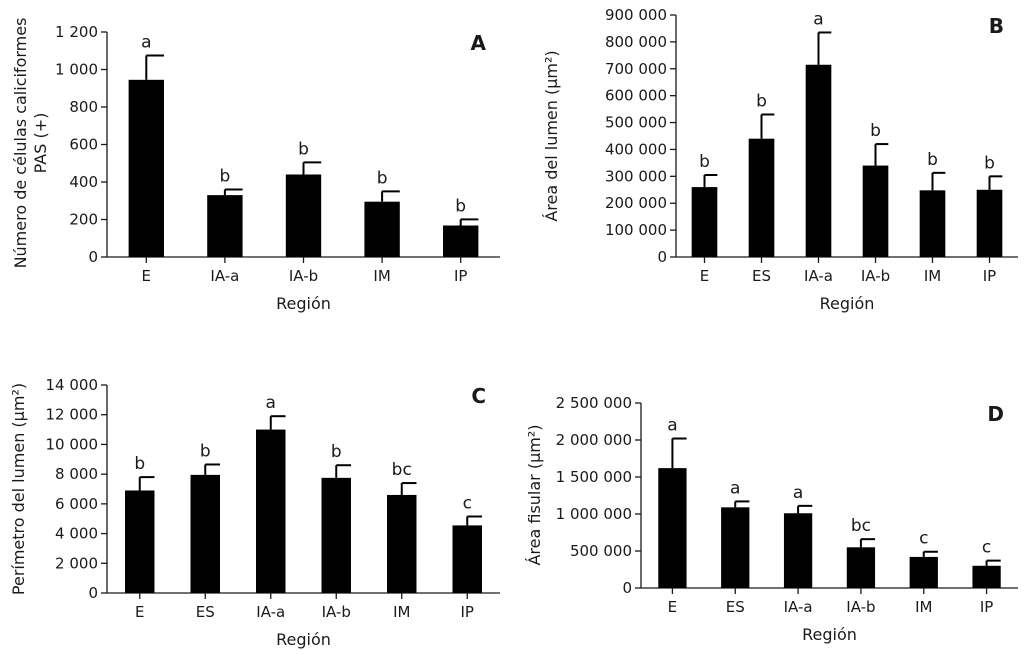 Image resolution: width=1027 pixels, height=654 pixels. Describe the element at coordinates (20, 143) in the screenshot. I see `panel-a-y-axis-label: Número de células caliciformes` at that location.